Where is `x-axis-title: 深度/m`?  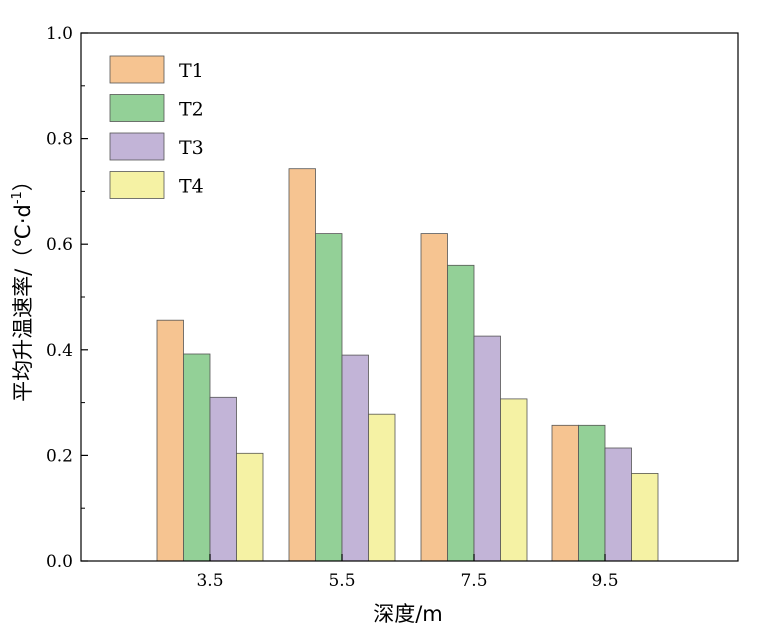 x-axis-title: 深度/m is located at coordinates (408, 614).